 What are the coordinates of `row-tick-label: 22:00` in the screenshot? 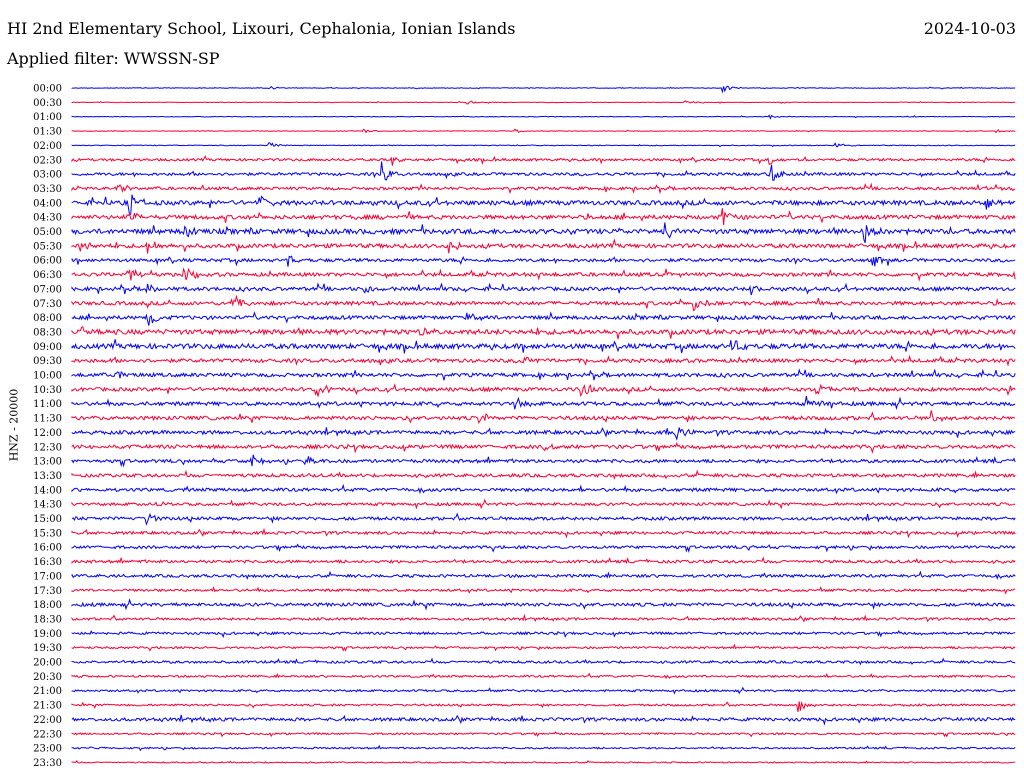 It's located at (47, 720).